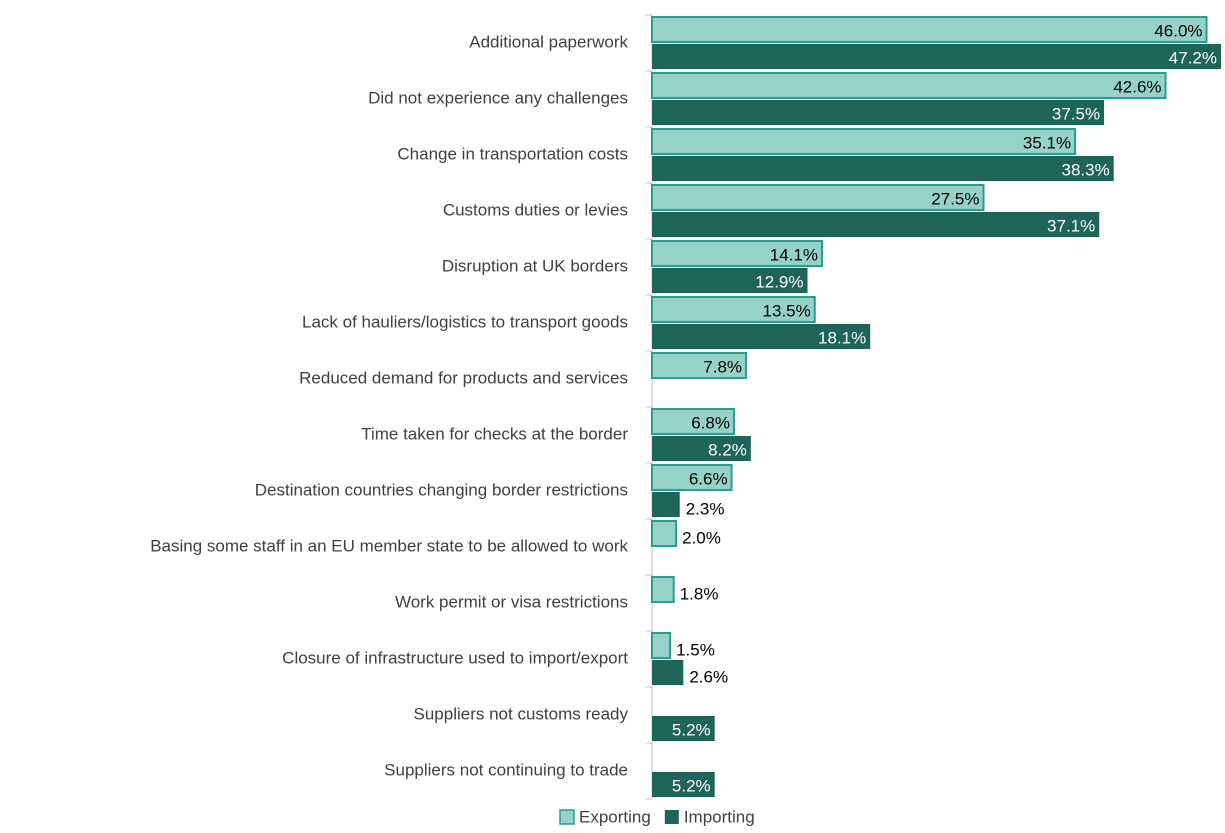 This screenshot has height=833, width=1225. What do you see at coordinates (842, 337) in the screenshot?
I see `value-label: 18.1%` at bounding box center [842, 337].